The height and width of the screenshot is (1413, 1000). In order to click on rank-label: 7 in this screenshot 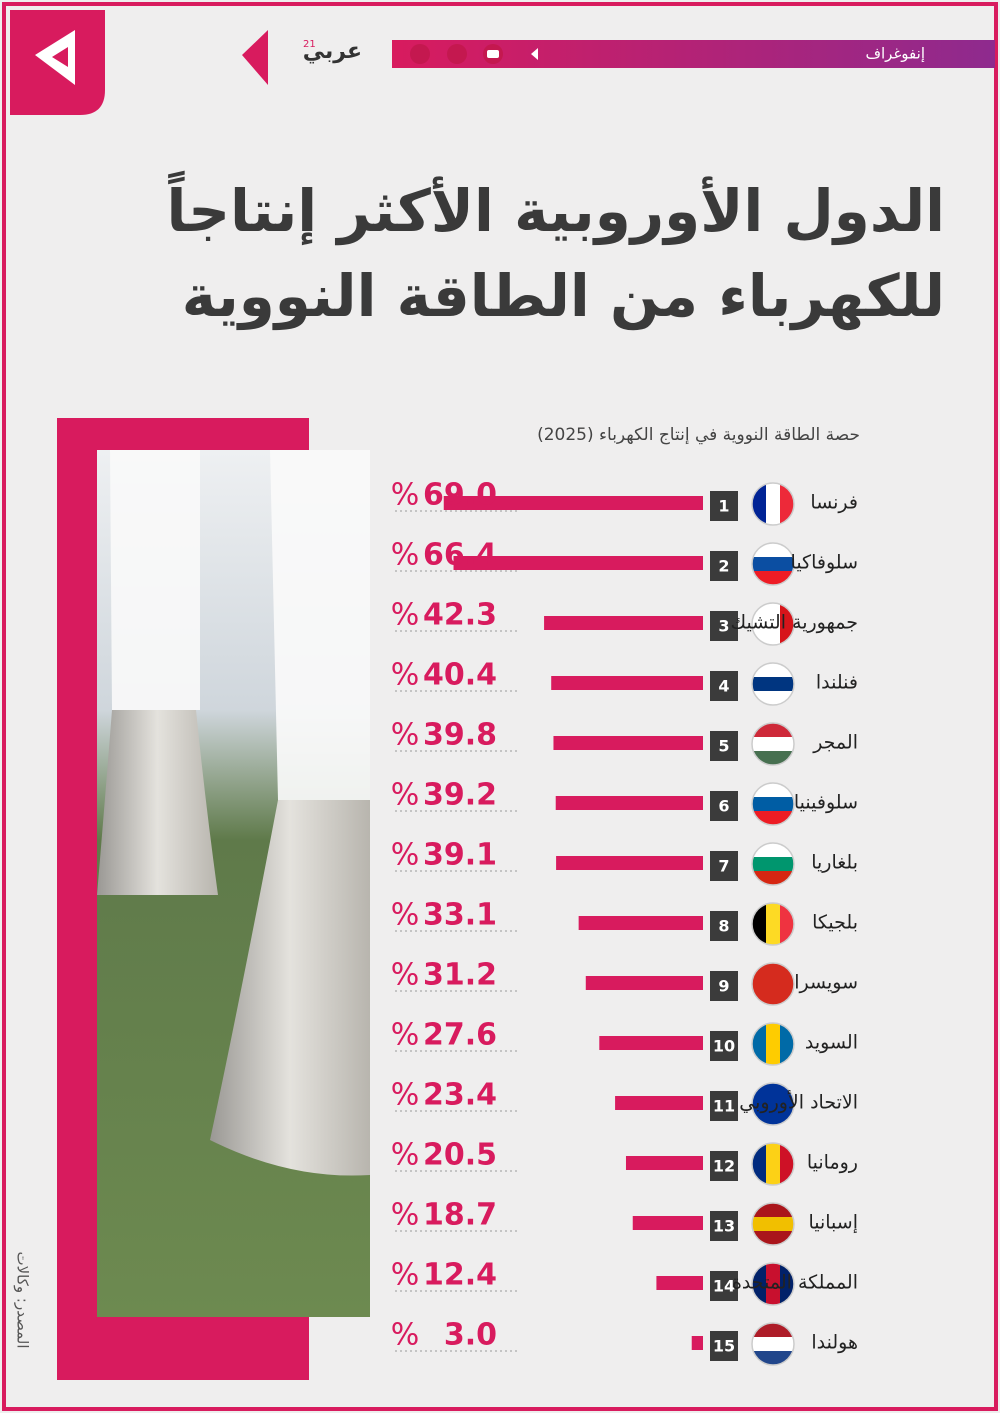, I will do `click(723, 866)`.